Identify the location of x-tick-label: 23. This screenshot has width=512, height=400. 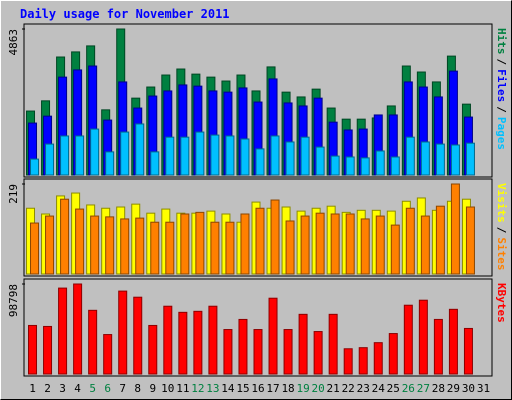
(363, 388).